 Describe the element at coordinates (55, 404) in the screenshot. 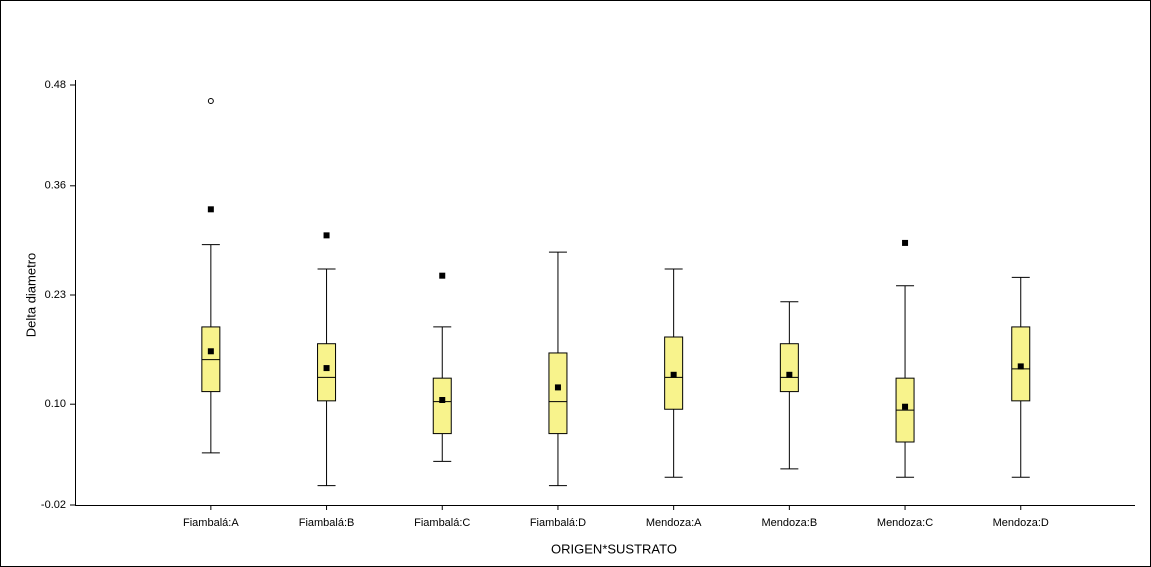

I see `y-tick-label: 0.10` at that location.